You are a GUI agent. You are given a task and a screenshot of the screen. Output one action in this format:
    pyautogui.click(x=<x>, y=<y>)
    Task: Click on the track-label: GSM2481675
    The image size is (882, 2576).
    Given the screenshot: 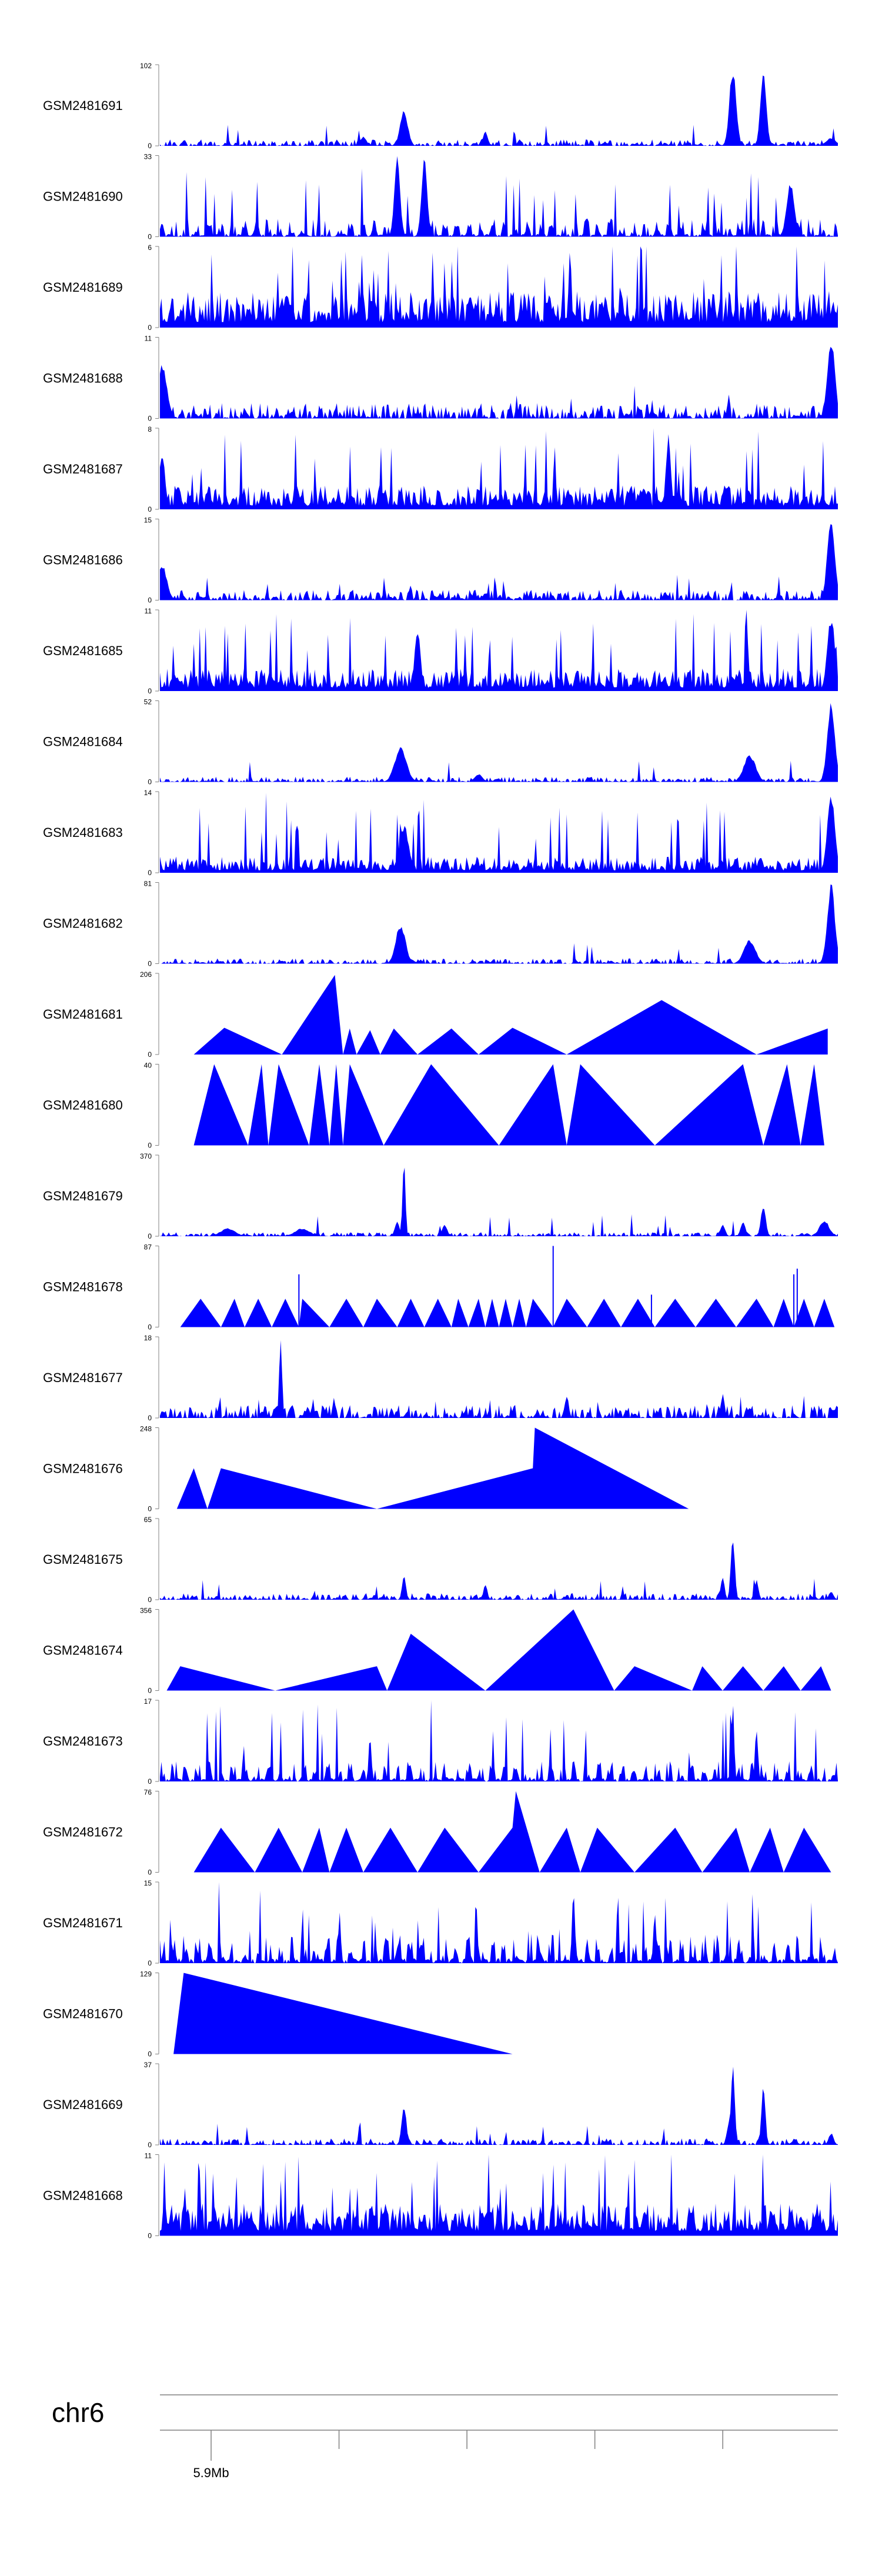 What is the action you would take?
    pyautogui.click(x=83, y=1559)
    